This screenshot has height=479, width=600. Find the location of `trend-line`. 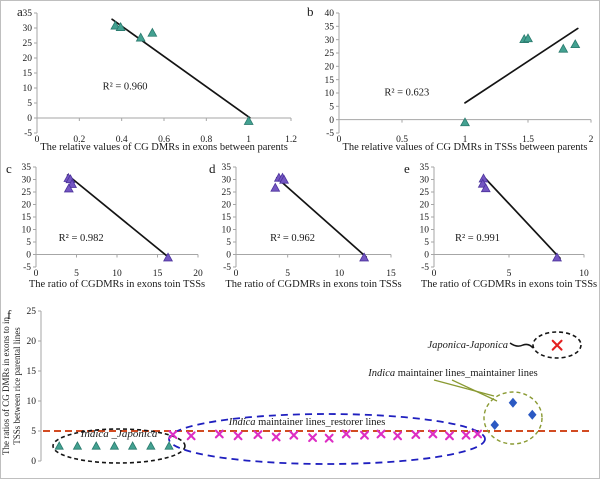

trend-line is located at coordinates (321, 217).